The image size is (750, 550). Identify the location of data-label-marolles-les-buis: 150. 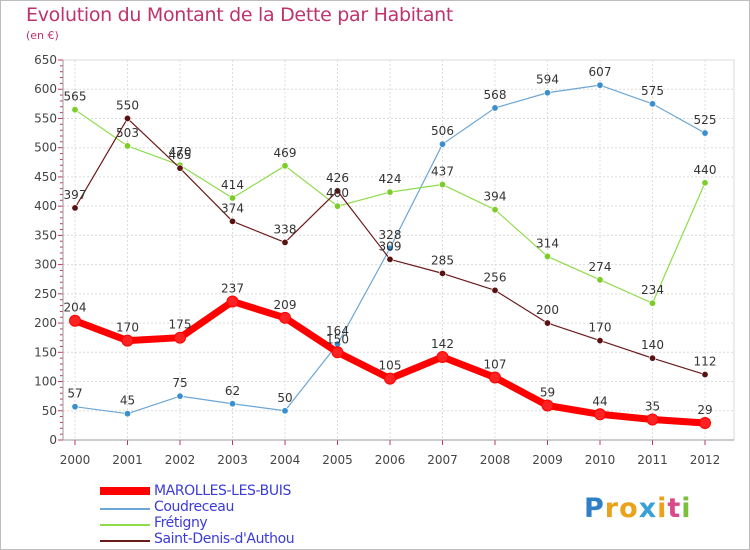
(337, 339).